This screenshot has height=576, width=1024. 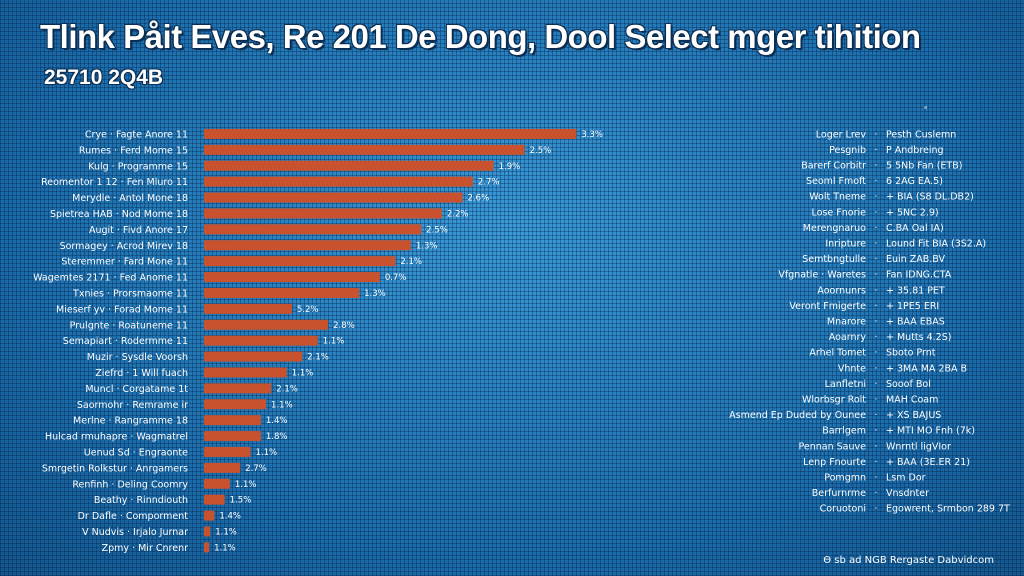 What do you see at coordinates (114, 182) in the screenshot?
I see `category-label: Reomentor 1 12 · Fen Mluro 11` at bounding box center [114, 182].